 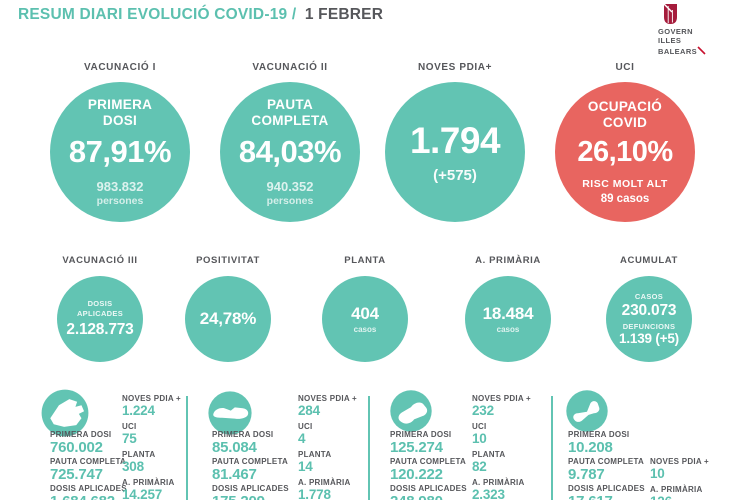 I want to click on panel-noves-pdia: NOVES PDIA+ 1.794 (+575), so click(x=455, y=142).